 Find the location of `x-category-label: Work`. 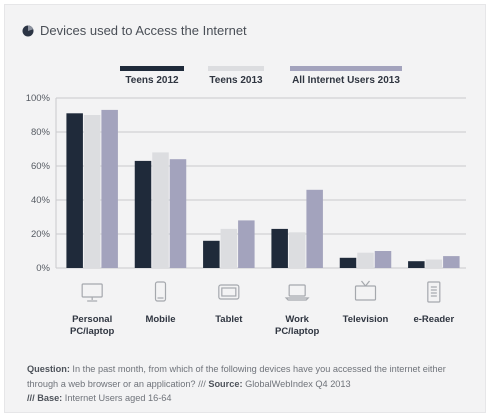

x-category-label: Work is located at coordinates (297, 319).